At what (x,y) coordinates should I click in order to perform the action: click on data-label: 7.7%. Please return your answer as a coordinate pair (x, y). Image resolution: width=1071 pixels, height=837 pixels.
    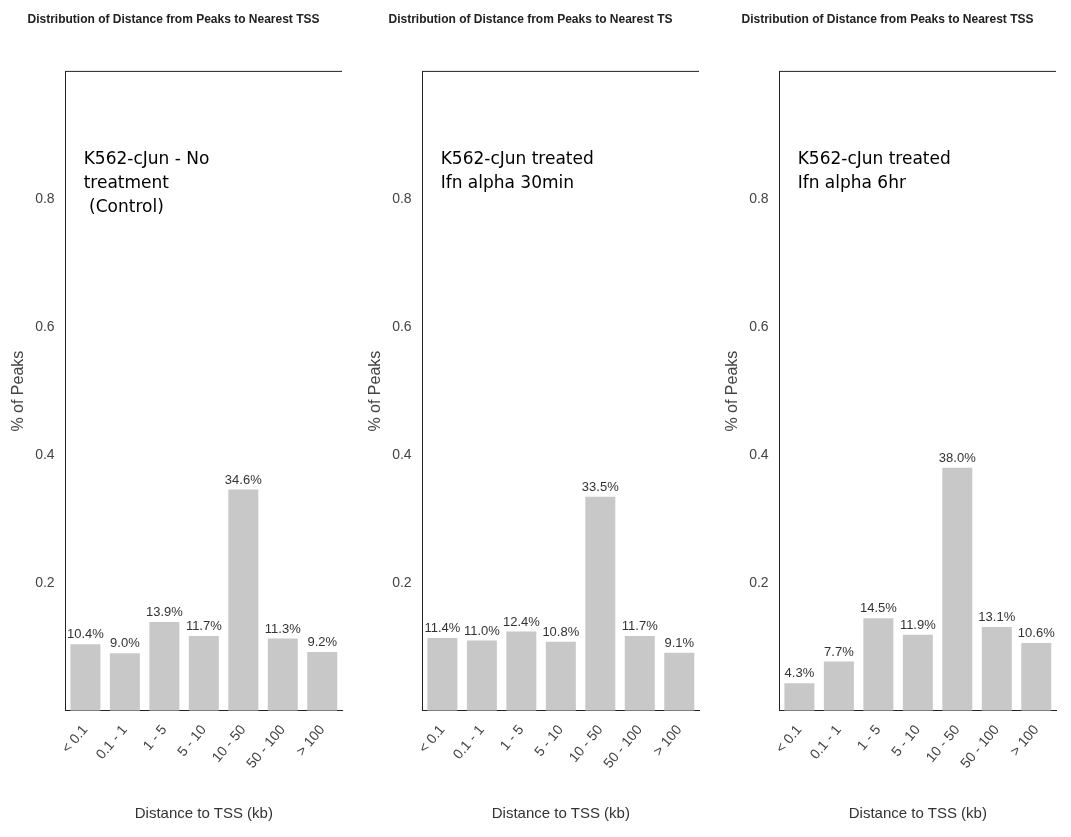
    Looking at the image, I should click on (839, 651).